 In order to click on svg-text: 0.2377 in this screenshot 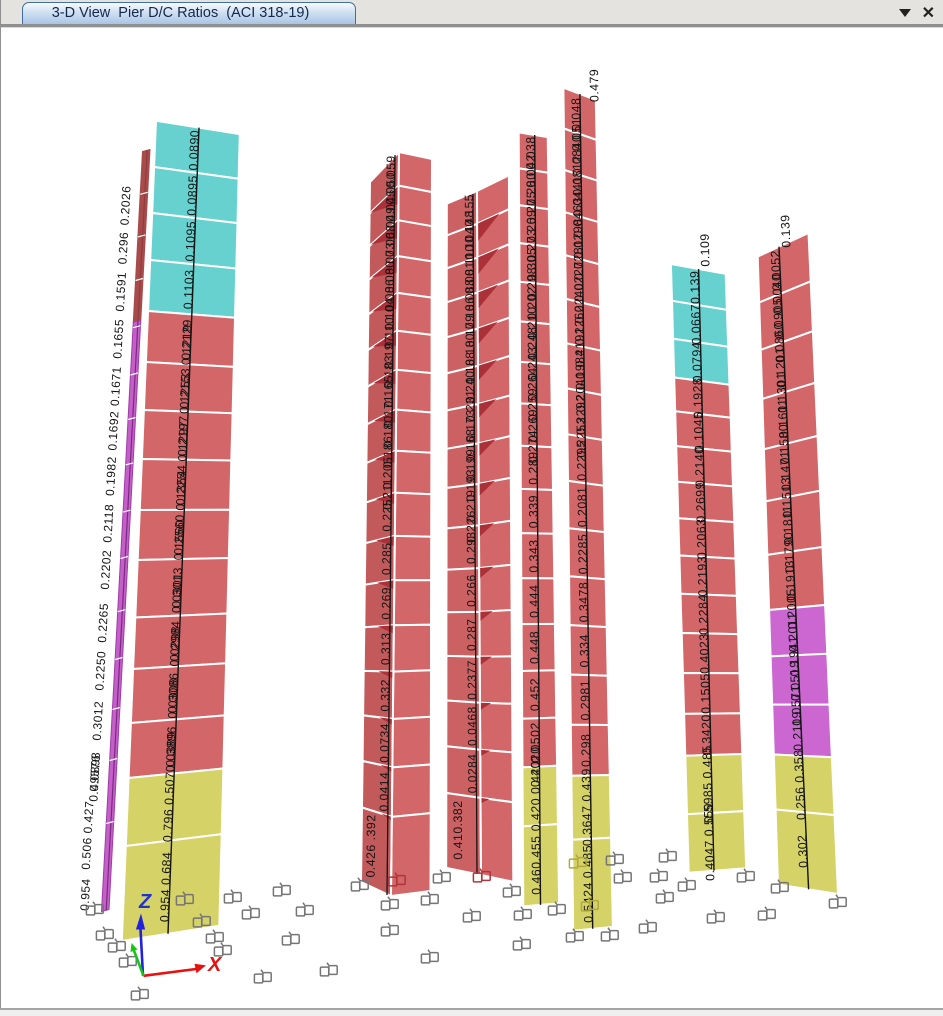, I will do `click(472, 680)`.